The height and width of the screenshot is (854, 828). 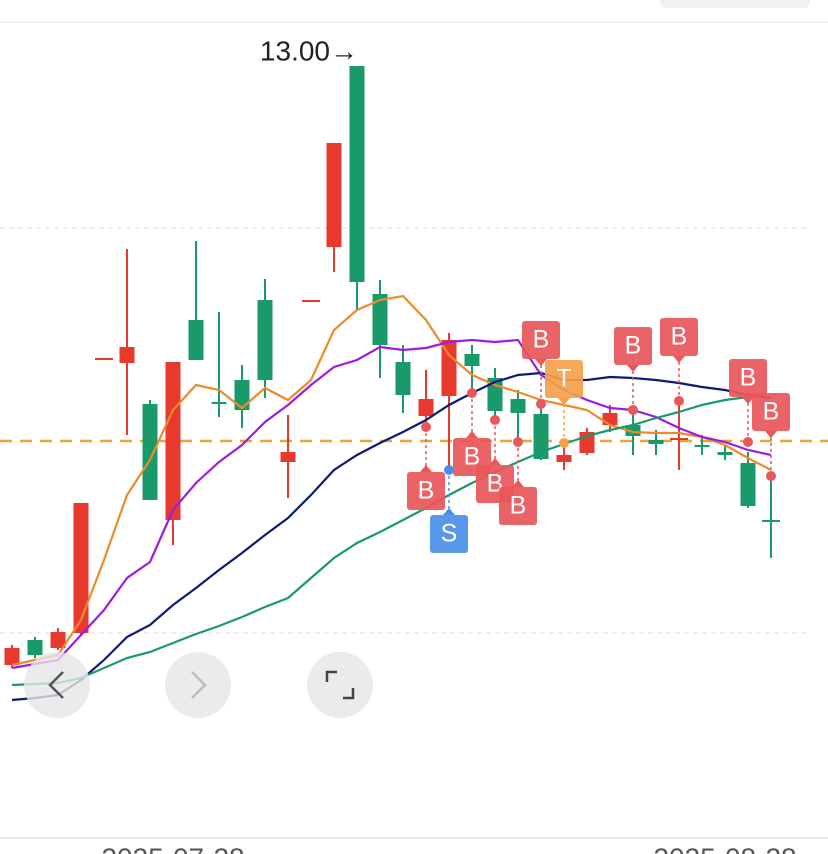 I want to click on controls, so click(x=198, y=685).